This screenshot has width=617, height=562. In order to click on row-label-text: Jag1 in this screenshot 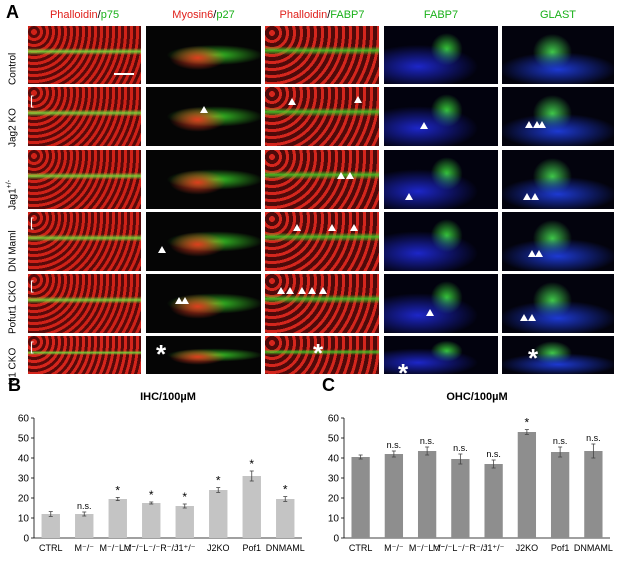, I will do `click(13, 198)`.